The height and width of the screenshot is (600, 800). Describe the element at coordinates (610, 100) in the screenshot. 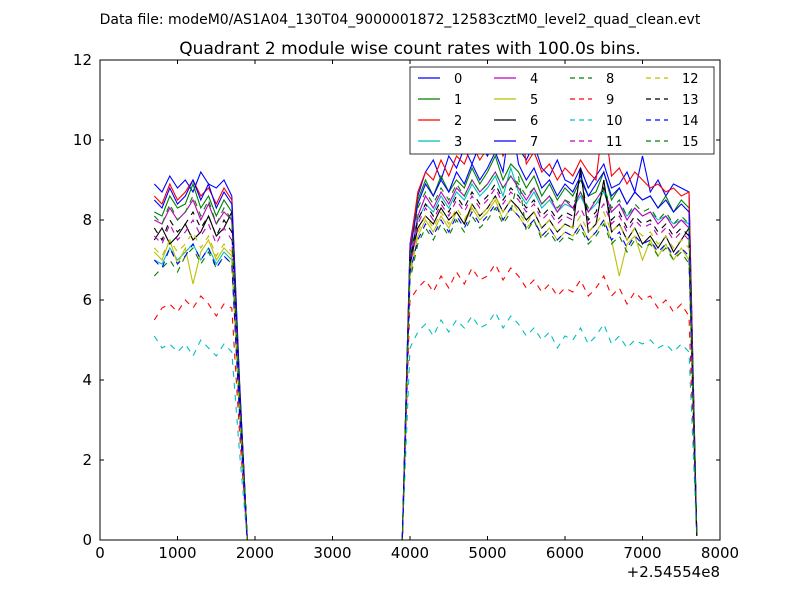

I see `legend-label-9: 9` at that location.